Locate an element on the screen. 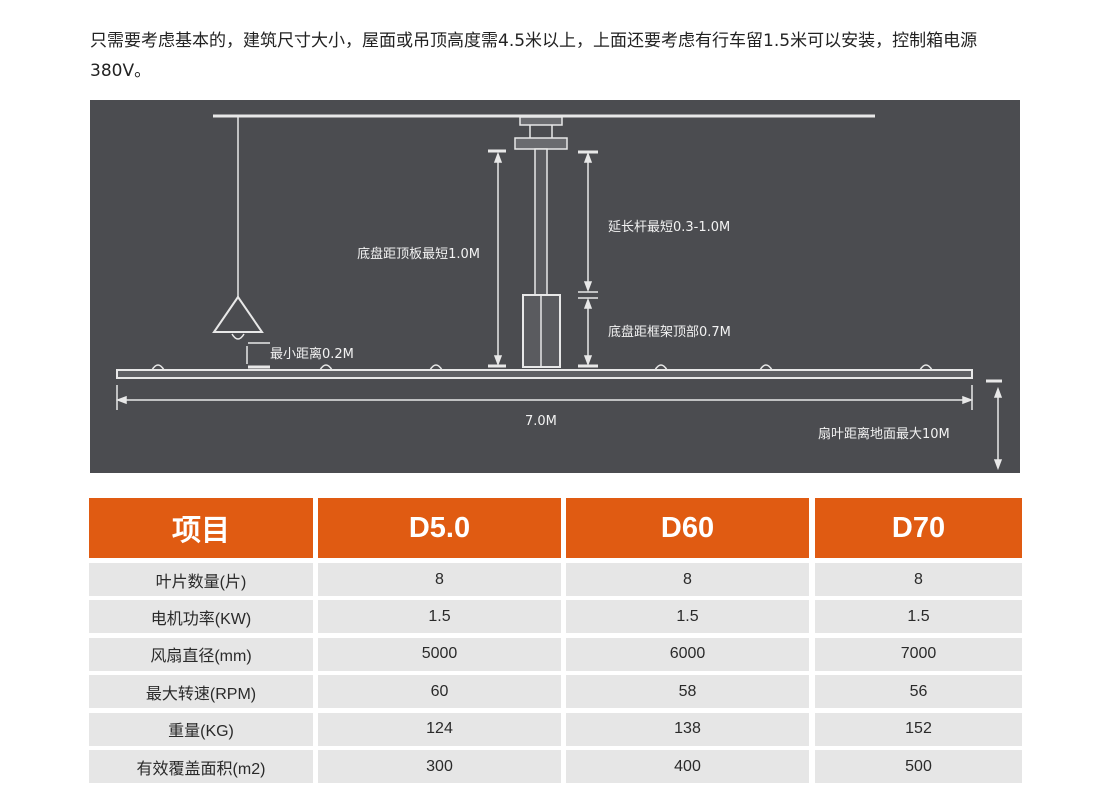 This screenshot has width=1110, height=801. row-value: 500 is located at coordinates (918, 766).